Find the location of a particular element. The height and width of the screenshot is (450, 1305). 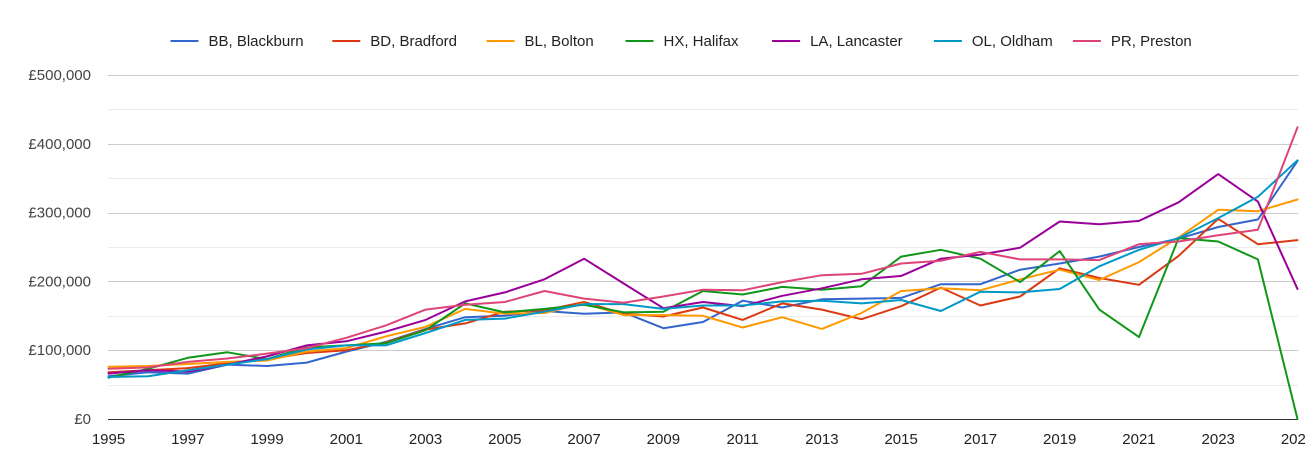

x-tick-label: 1995 is located at coordinates (108, 439).